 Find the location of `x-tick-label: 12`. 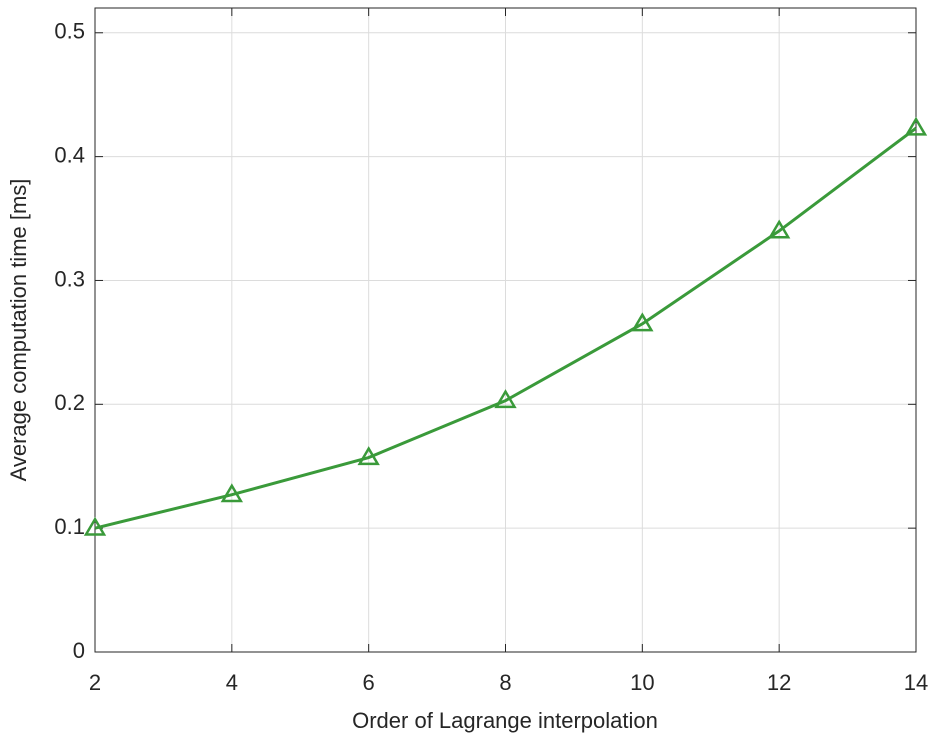

x-tick-label: 12 is located at coordinates (779, 682).